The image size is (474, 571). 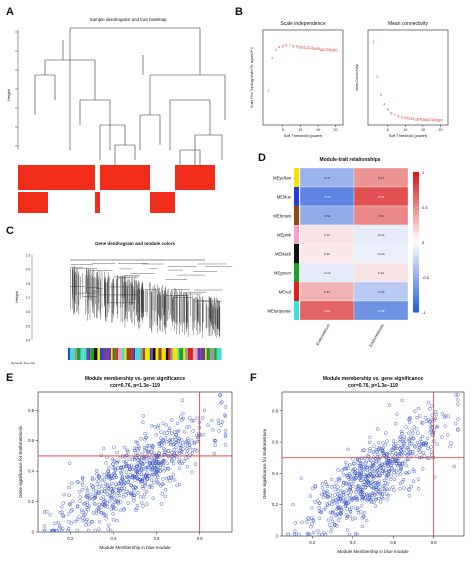 What do you see at coordinates (430, 120) in the screenshot?
I see `panel-b-point: 17` at bounding box center [430, 120].